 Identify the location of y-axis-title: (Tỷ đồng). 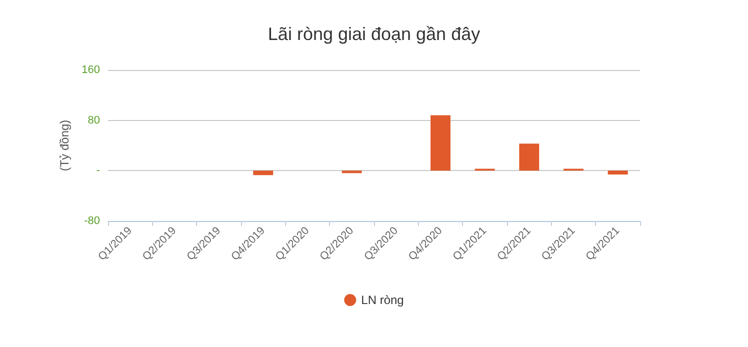
(65, 146).